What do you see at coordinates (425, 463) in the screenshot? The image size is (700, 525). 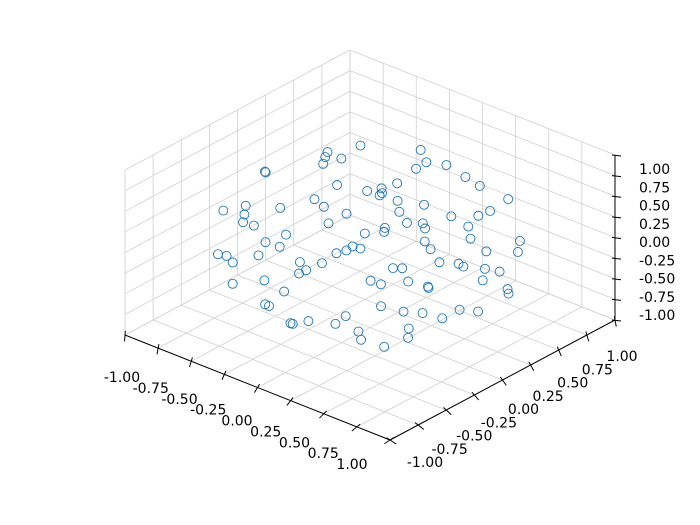 I see `y-tick-label: -1.00` at bounding box center [425, 463].